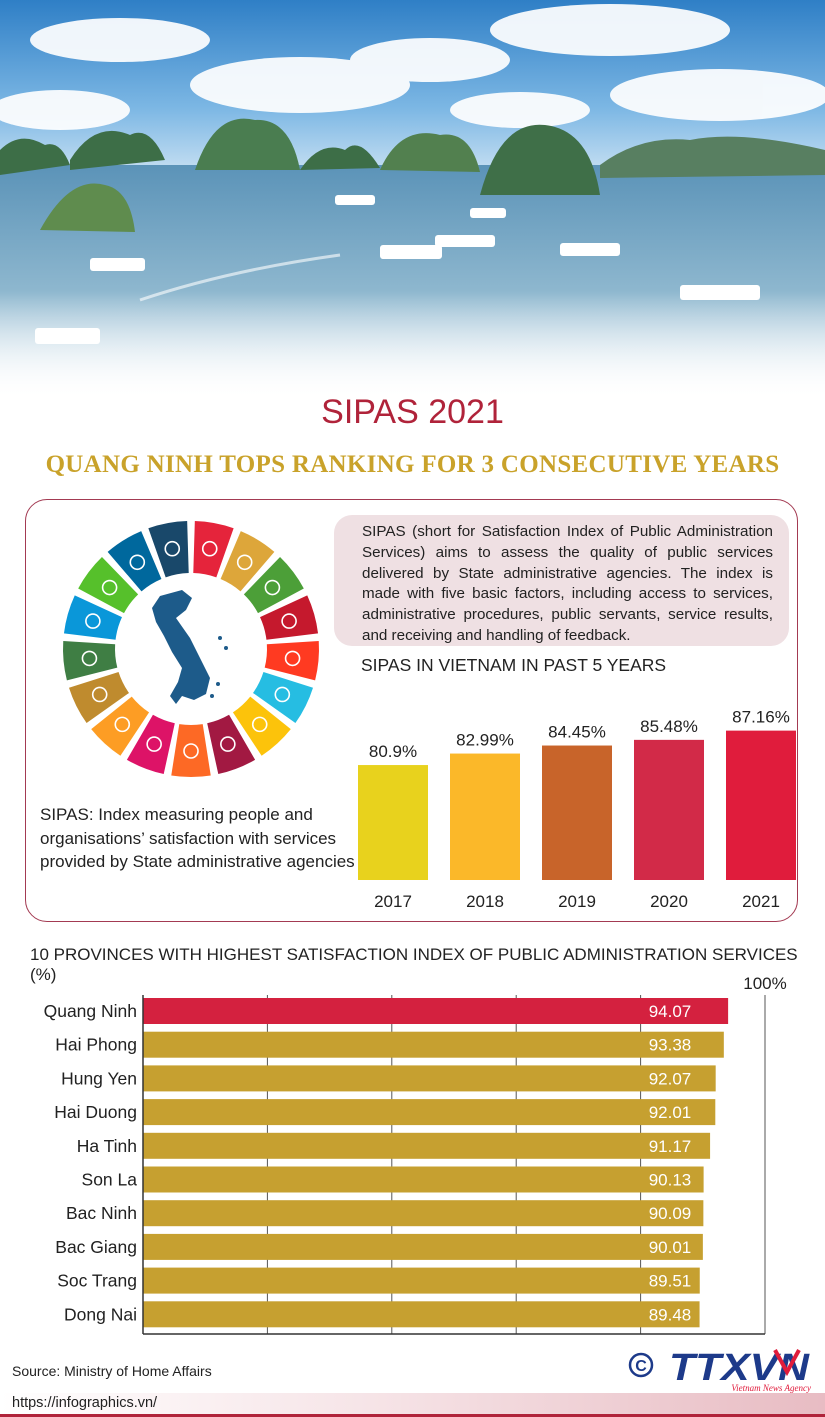  Describe the element at coordinates (95, 1112) in the screenshot. I see `province-name-label: Hai Duong` at that location.